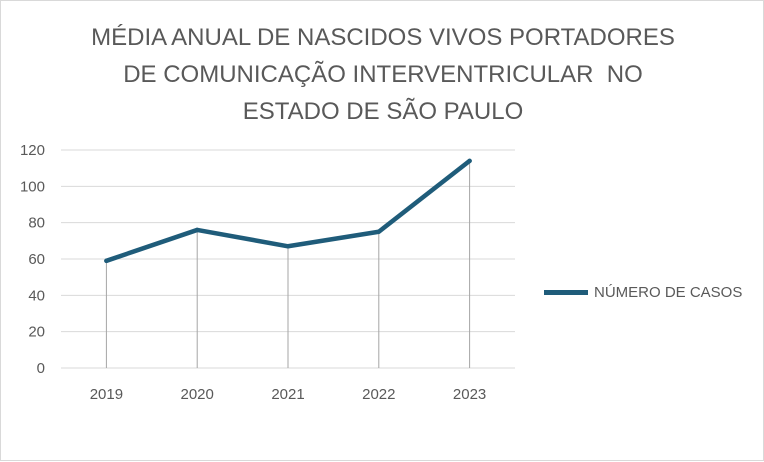 The width and height of the screenshot is (764, 462). I want to click on chart-title-line-2: DE COMUNICAÇÃO INTERVENTRICULAR NO, so click(383, 74).